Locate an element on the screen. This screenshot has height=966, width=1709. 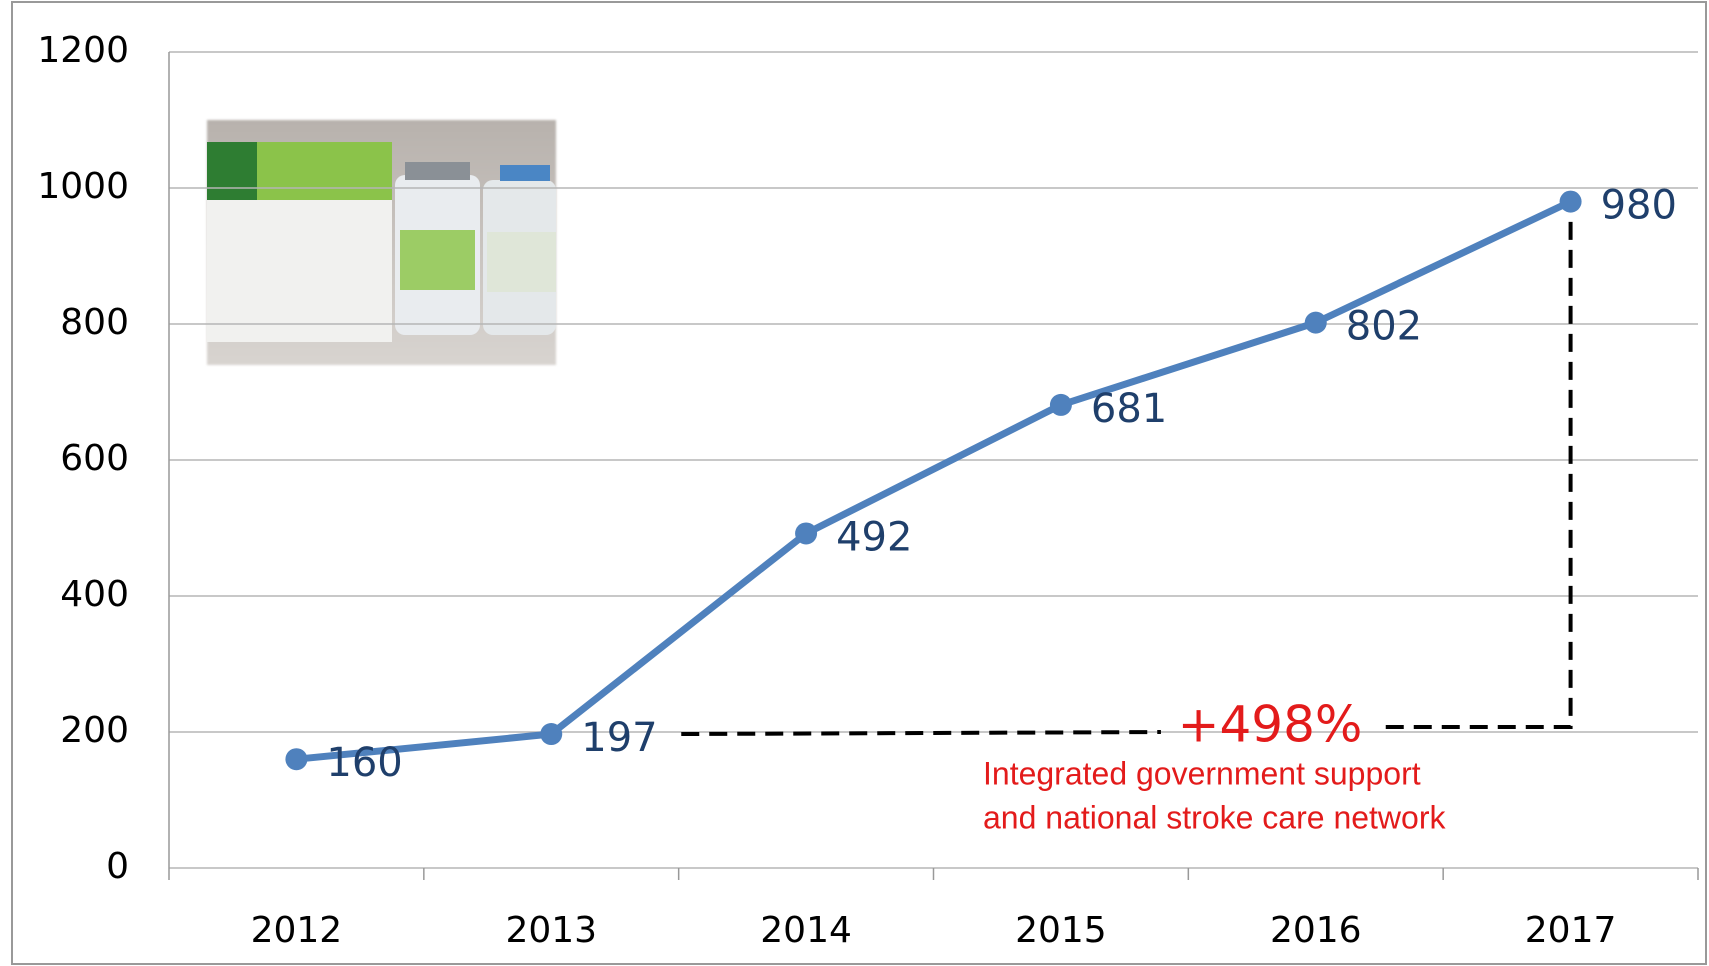
y-tick-label: 0 is located at coordinates (117, 866).